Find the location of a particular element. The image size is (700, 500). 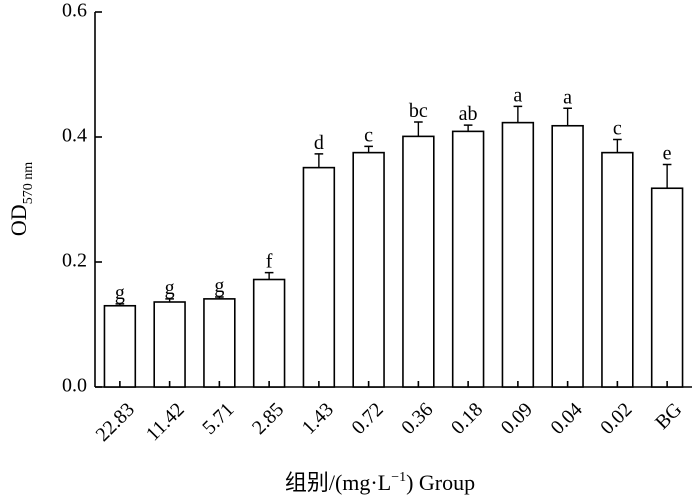

x-tick-label: 0.18 is located at coordinates (467, 419).